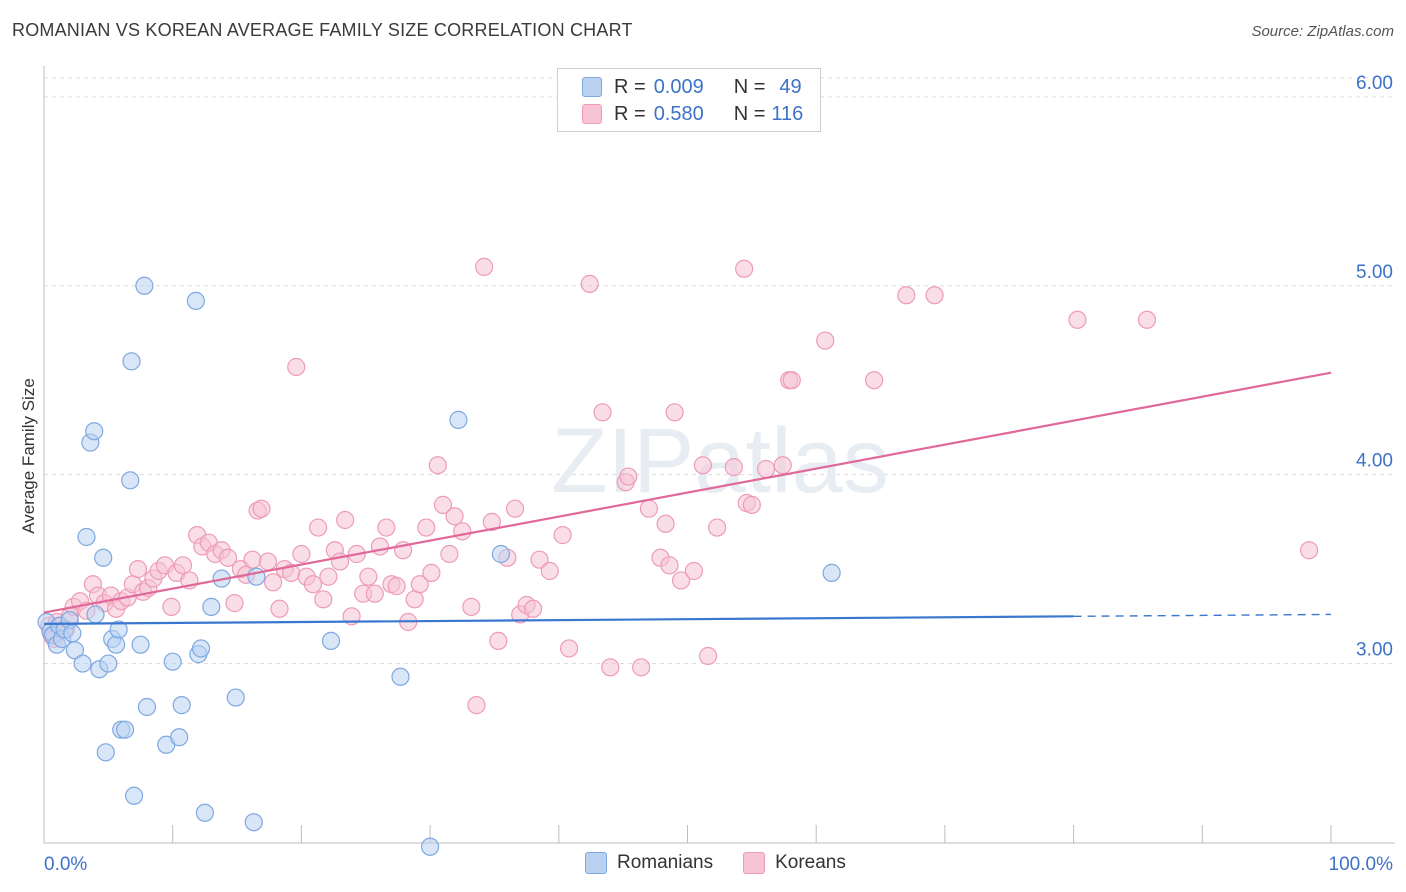 The image size is (1406, 892). What do you see at coordinates (810, 862) in the screenshot?
I see `koreans-legend-label: Koreans` at bounding box center [810, 862].